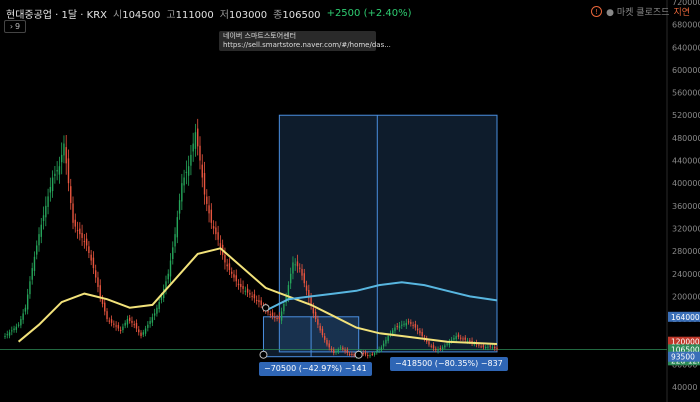 This screenshot has height=402, width=700. Describe the element at coordinates (301, 15) in the screenshot. I see `close-value: 106500` at that location.